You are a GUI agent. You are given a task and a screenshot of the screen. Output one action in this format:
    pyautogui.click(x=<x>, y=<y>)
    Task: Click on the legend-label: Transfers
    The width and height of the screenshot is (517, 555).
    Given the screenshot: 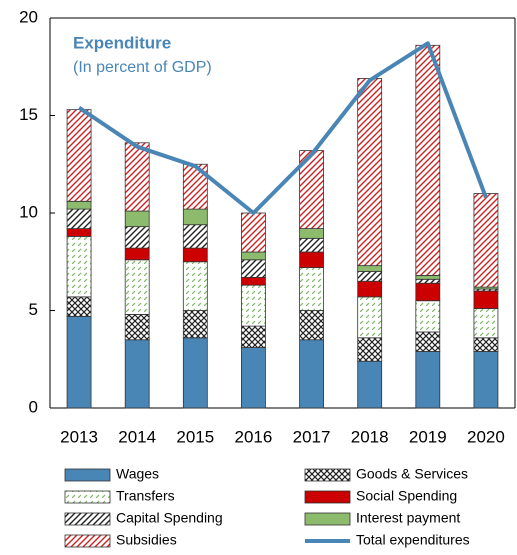 What is the action you would take?
    pyautogui.click(x=145, y=496)
    